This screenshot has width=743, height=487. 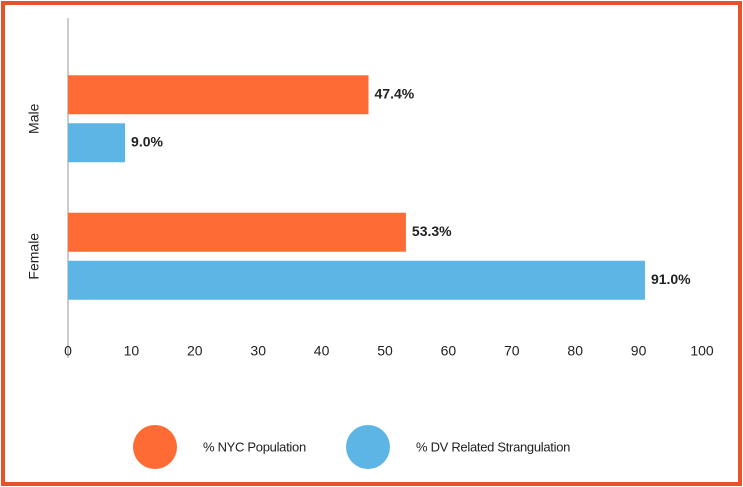 I want to click on x-tick-label: 50, so click(x=385, y=351).